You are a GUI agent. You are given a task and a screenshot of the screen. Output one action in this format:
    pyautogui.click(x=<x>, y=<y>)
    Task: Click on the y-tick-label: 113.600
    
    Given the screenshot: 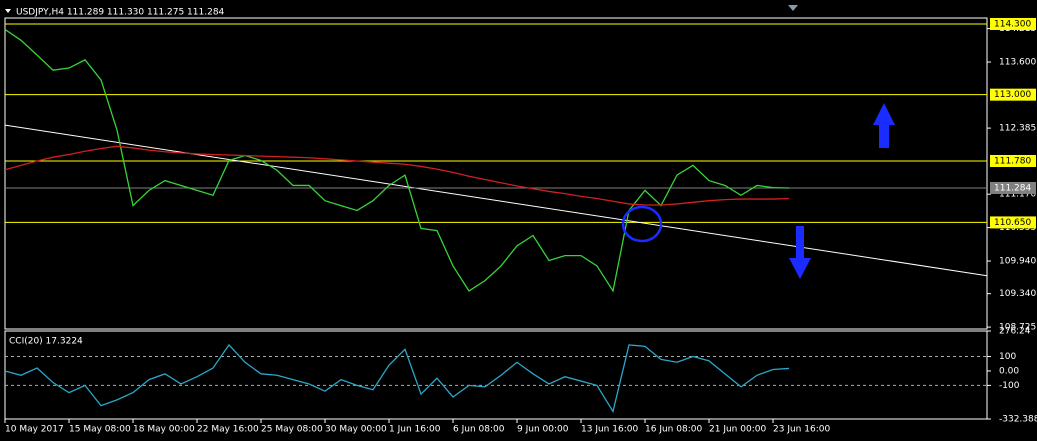 What is the action you would take?
    pyautogui.click(x=1017, y=63)
    